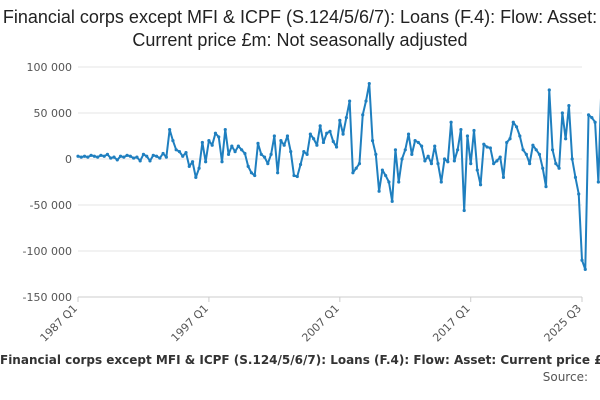  Describe the element at coordinates (451, 323) in the screenshot. I see `x-tick-label: 2017 Q1` at that location.